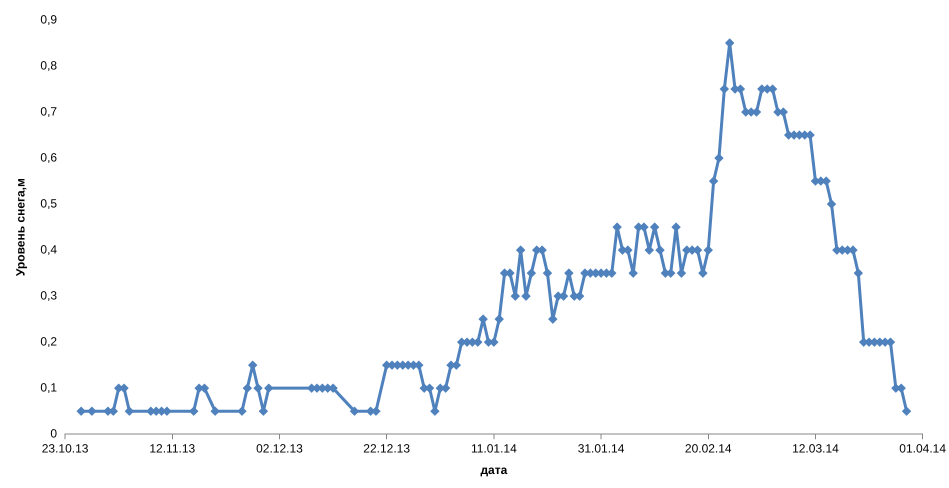 Image resolution: width=949 pixels, height=488 pixels. Describe the element at coordinates (21, 227) in the screenshot. I see `y-axis-title: Уровень снега,м` at that location.